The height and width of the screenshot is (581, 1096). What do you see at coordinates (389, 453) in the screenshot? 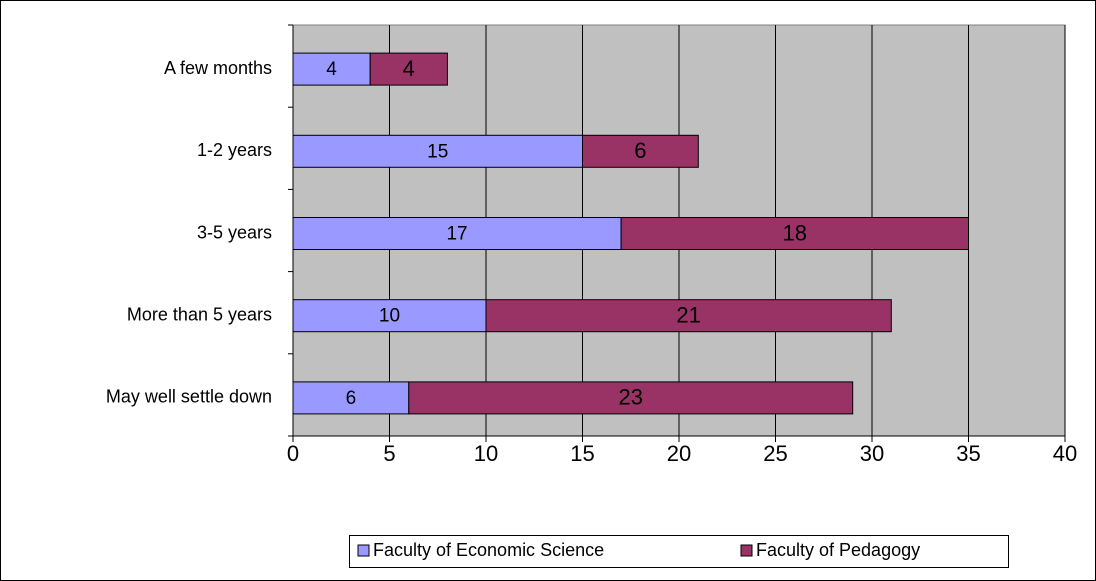
I see `x-tick-label: 5` at bounding box center [389, 453].